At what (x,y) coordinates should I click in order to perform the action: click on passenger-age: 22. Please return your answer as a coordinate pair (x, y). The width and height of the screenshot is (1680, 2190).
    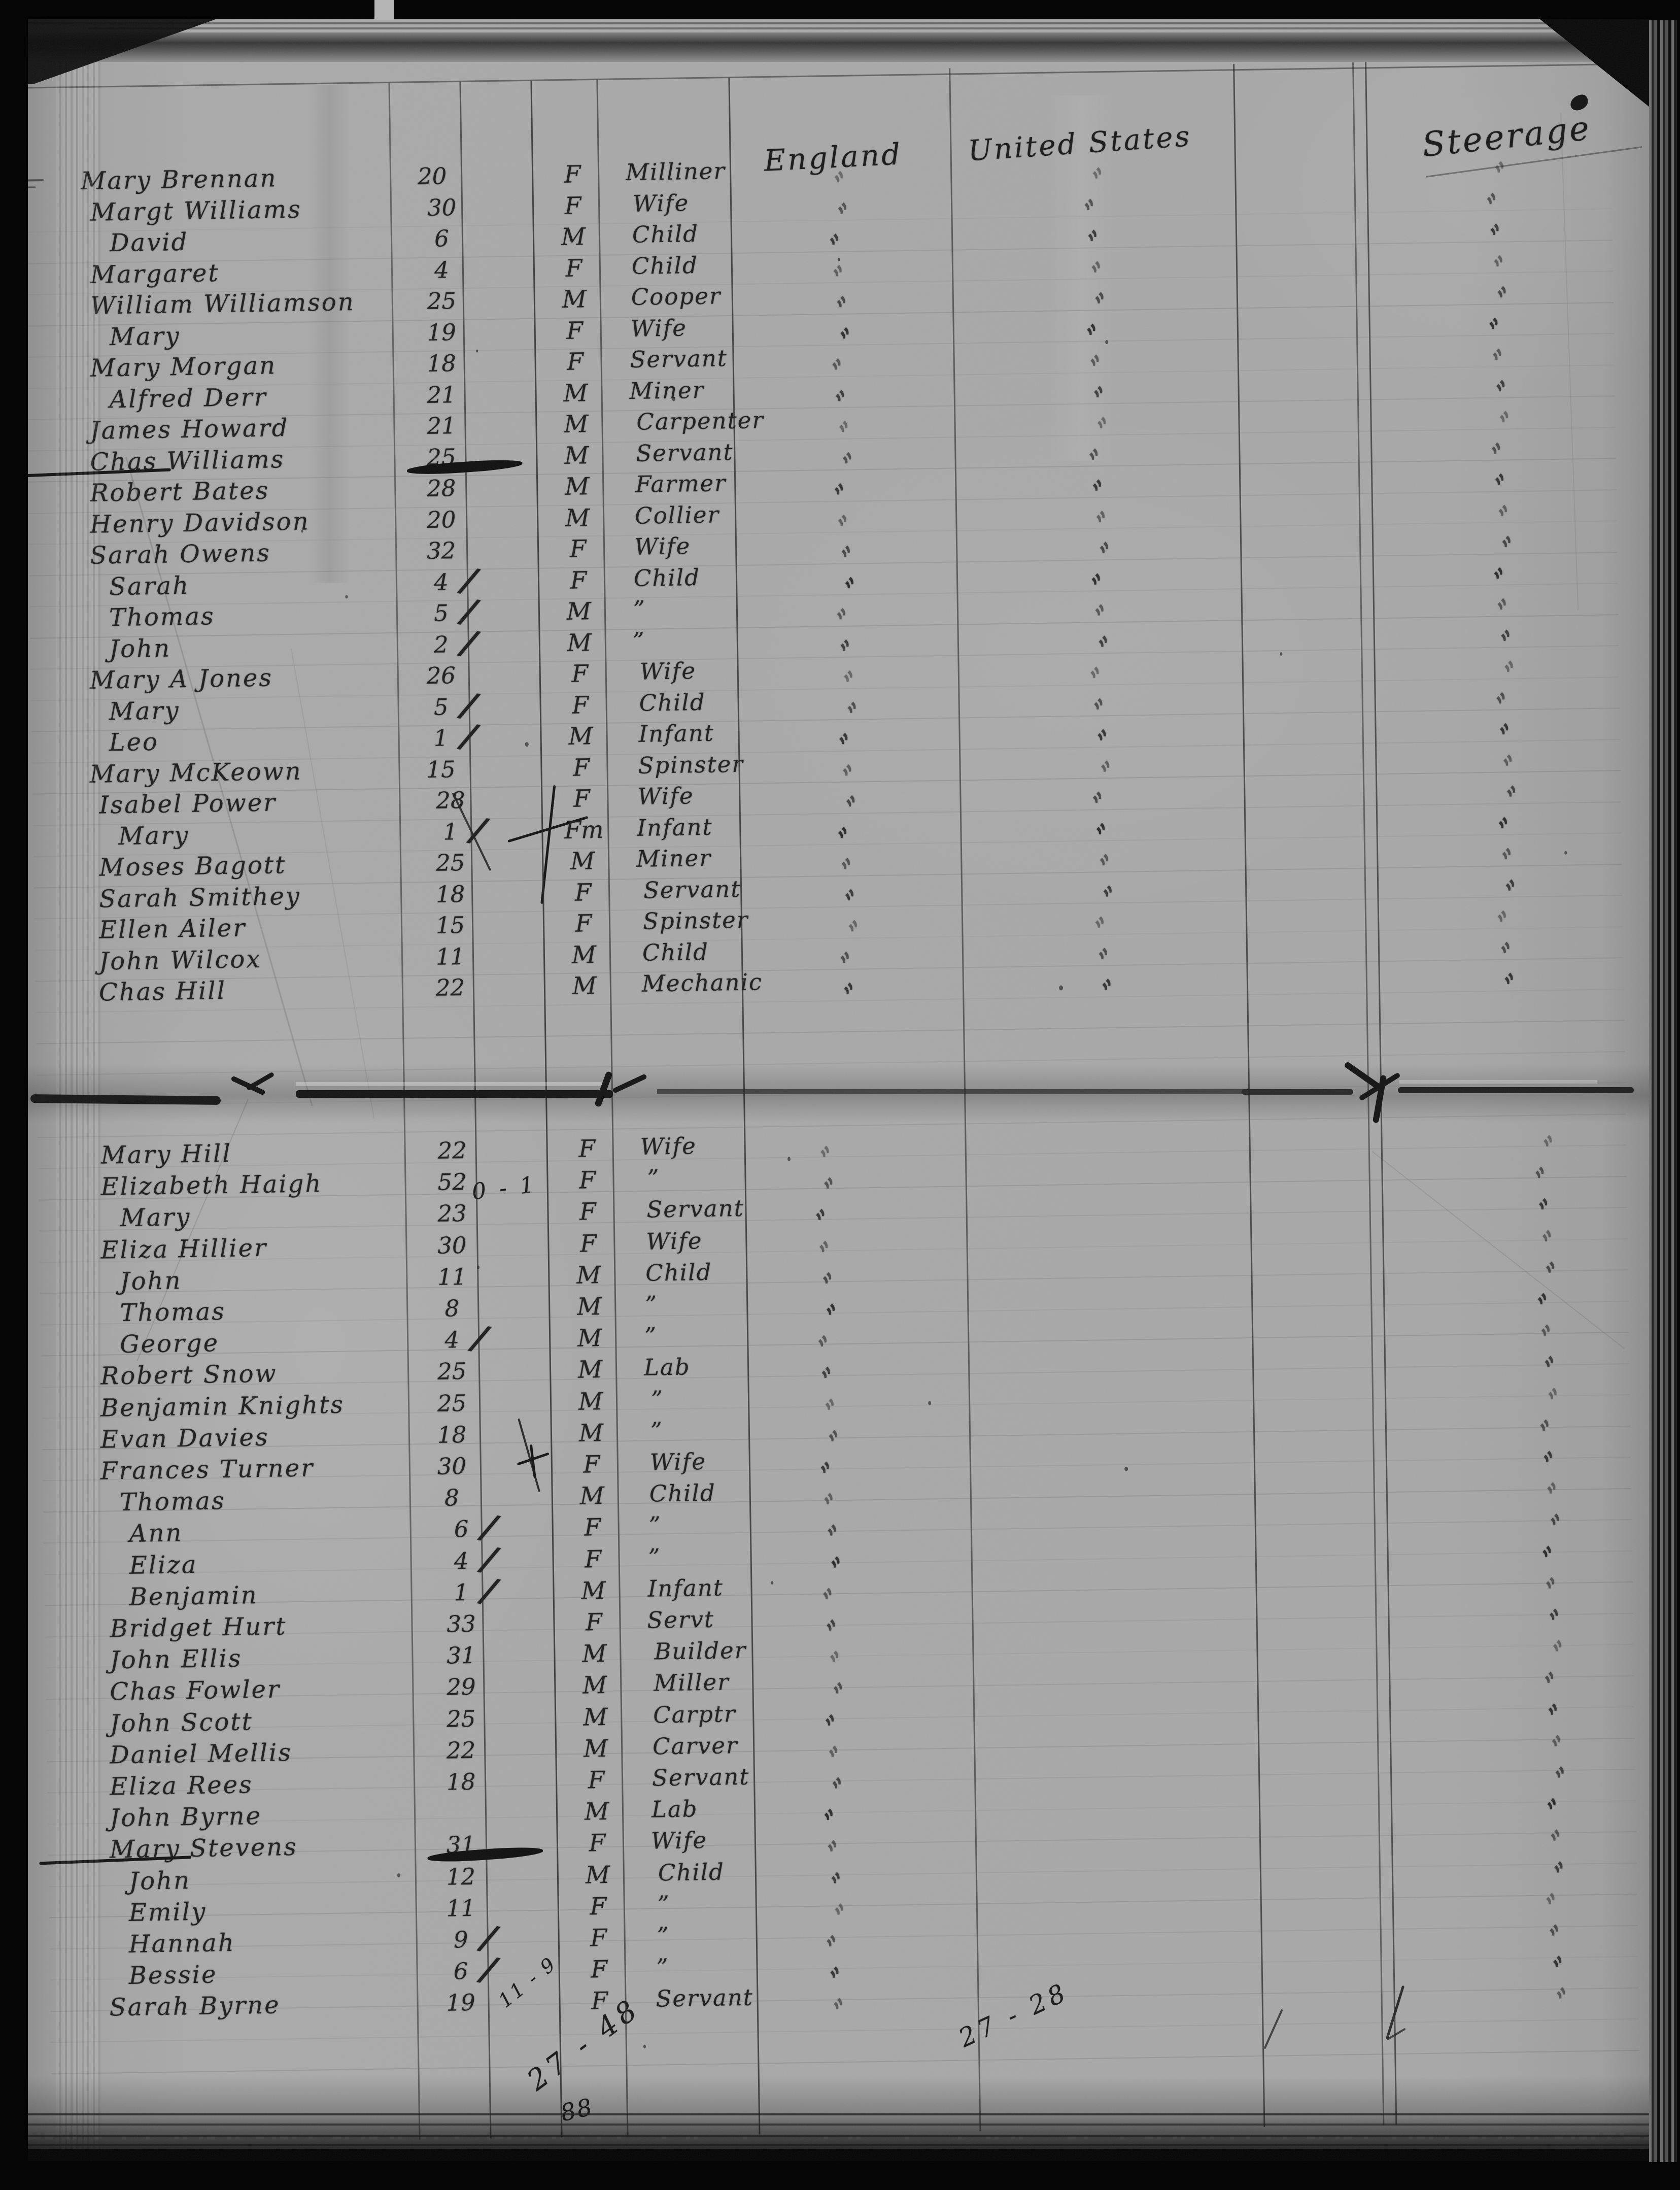
    Looking at the image, I should click on (450, 987).